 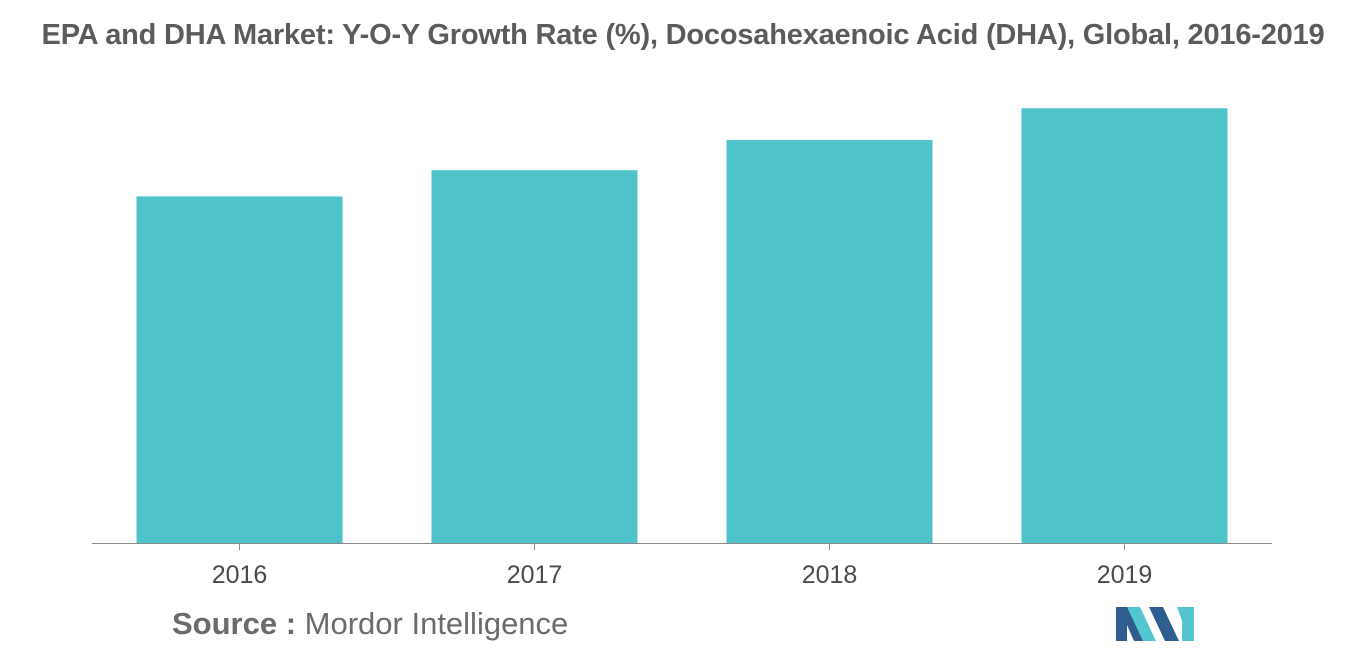 I want to click on x-tick-label-2019: 2019, so click(x=1125, y=575).